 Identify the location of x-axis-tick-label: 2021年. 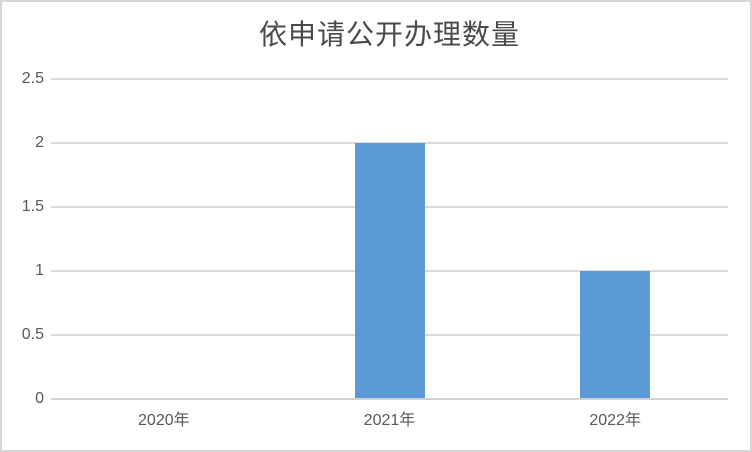
(389, 420).